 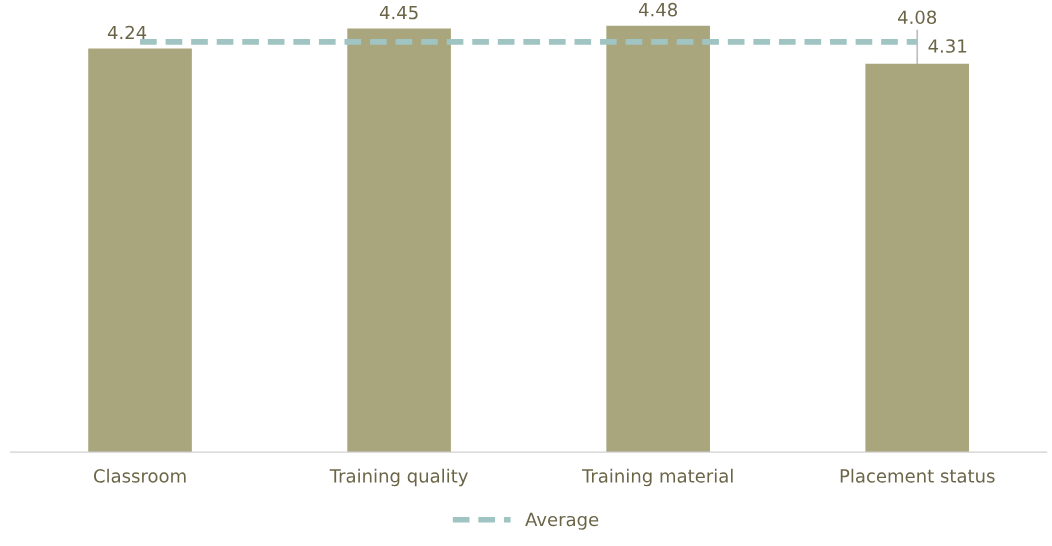 I want to click on legend-label: Average, so click(x=562, y=521).